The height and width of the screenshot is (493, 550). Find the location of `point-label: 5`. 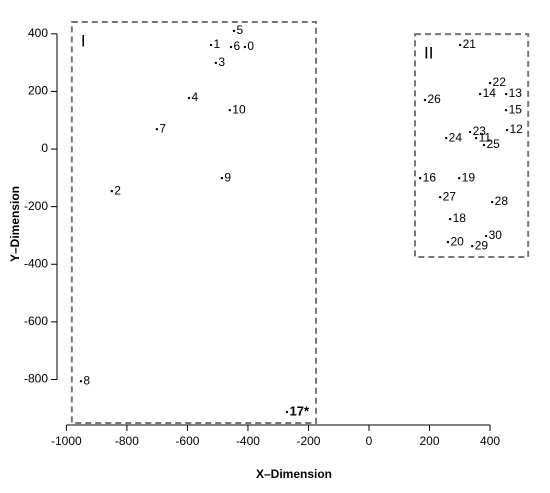

point-label: 5 is located at coordinates (240, 30).